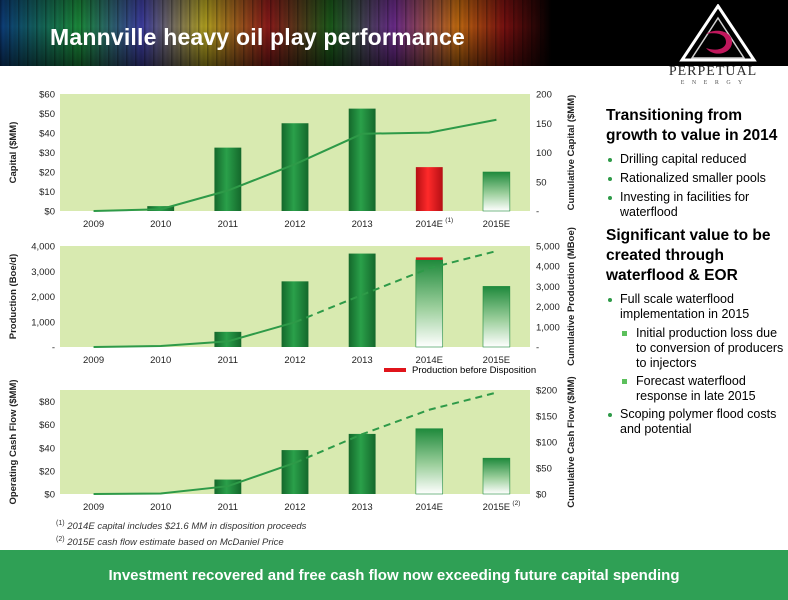  I want to click on y-tick-label: 4,000, so click(43, 247).